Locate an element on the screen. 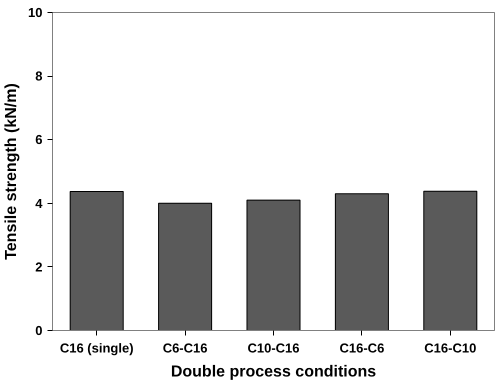 The width and height of the screenshot is (499, 383). x-tick-label: C16-C6 is located at coordinates (362, 348).